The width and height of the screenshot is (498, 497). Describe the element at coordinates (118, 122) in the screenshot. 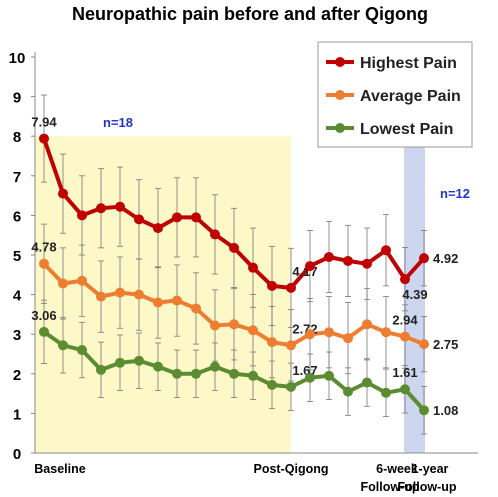

I see `annotation: n=18` at that location.